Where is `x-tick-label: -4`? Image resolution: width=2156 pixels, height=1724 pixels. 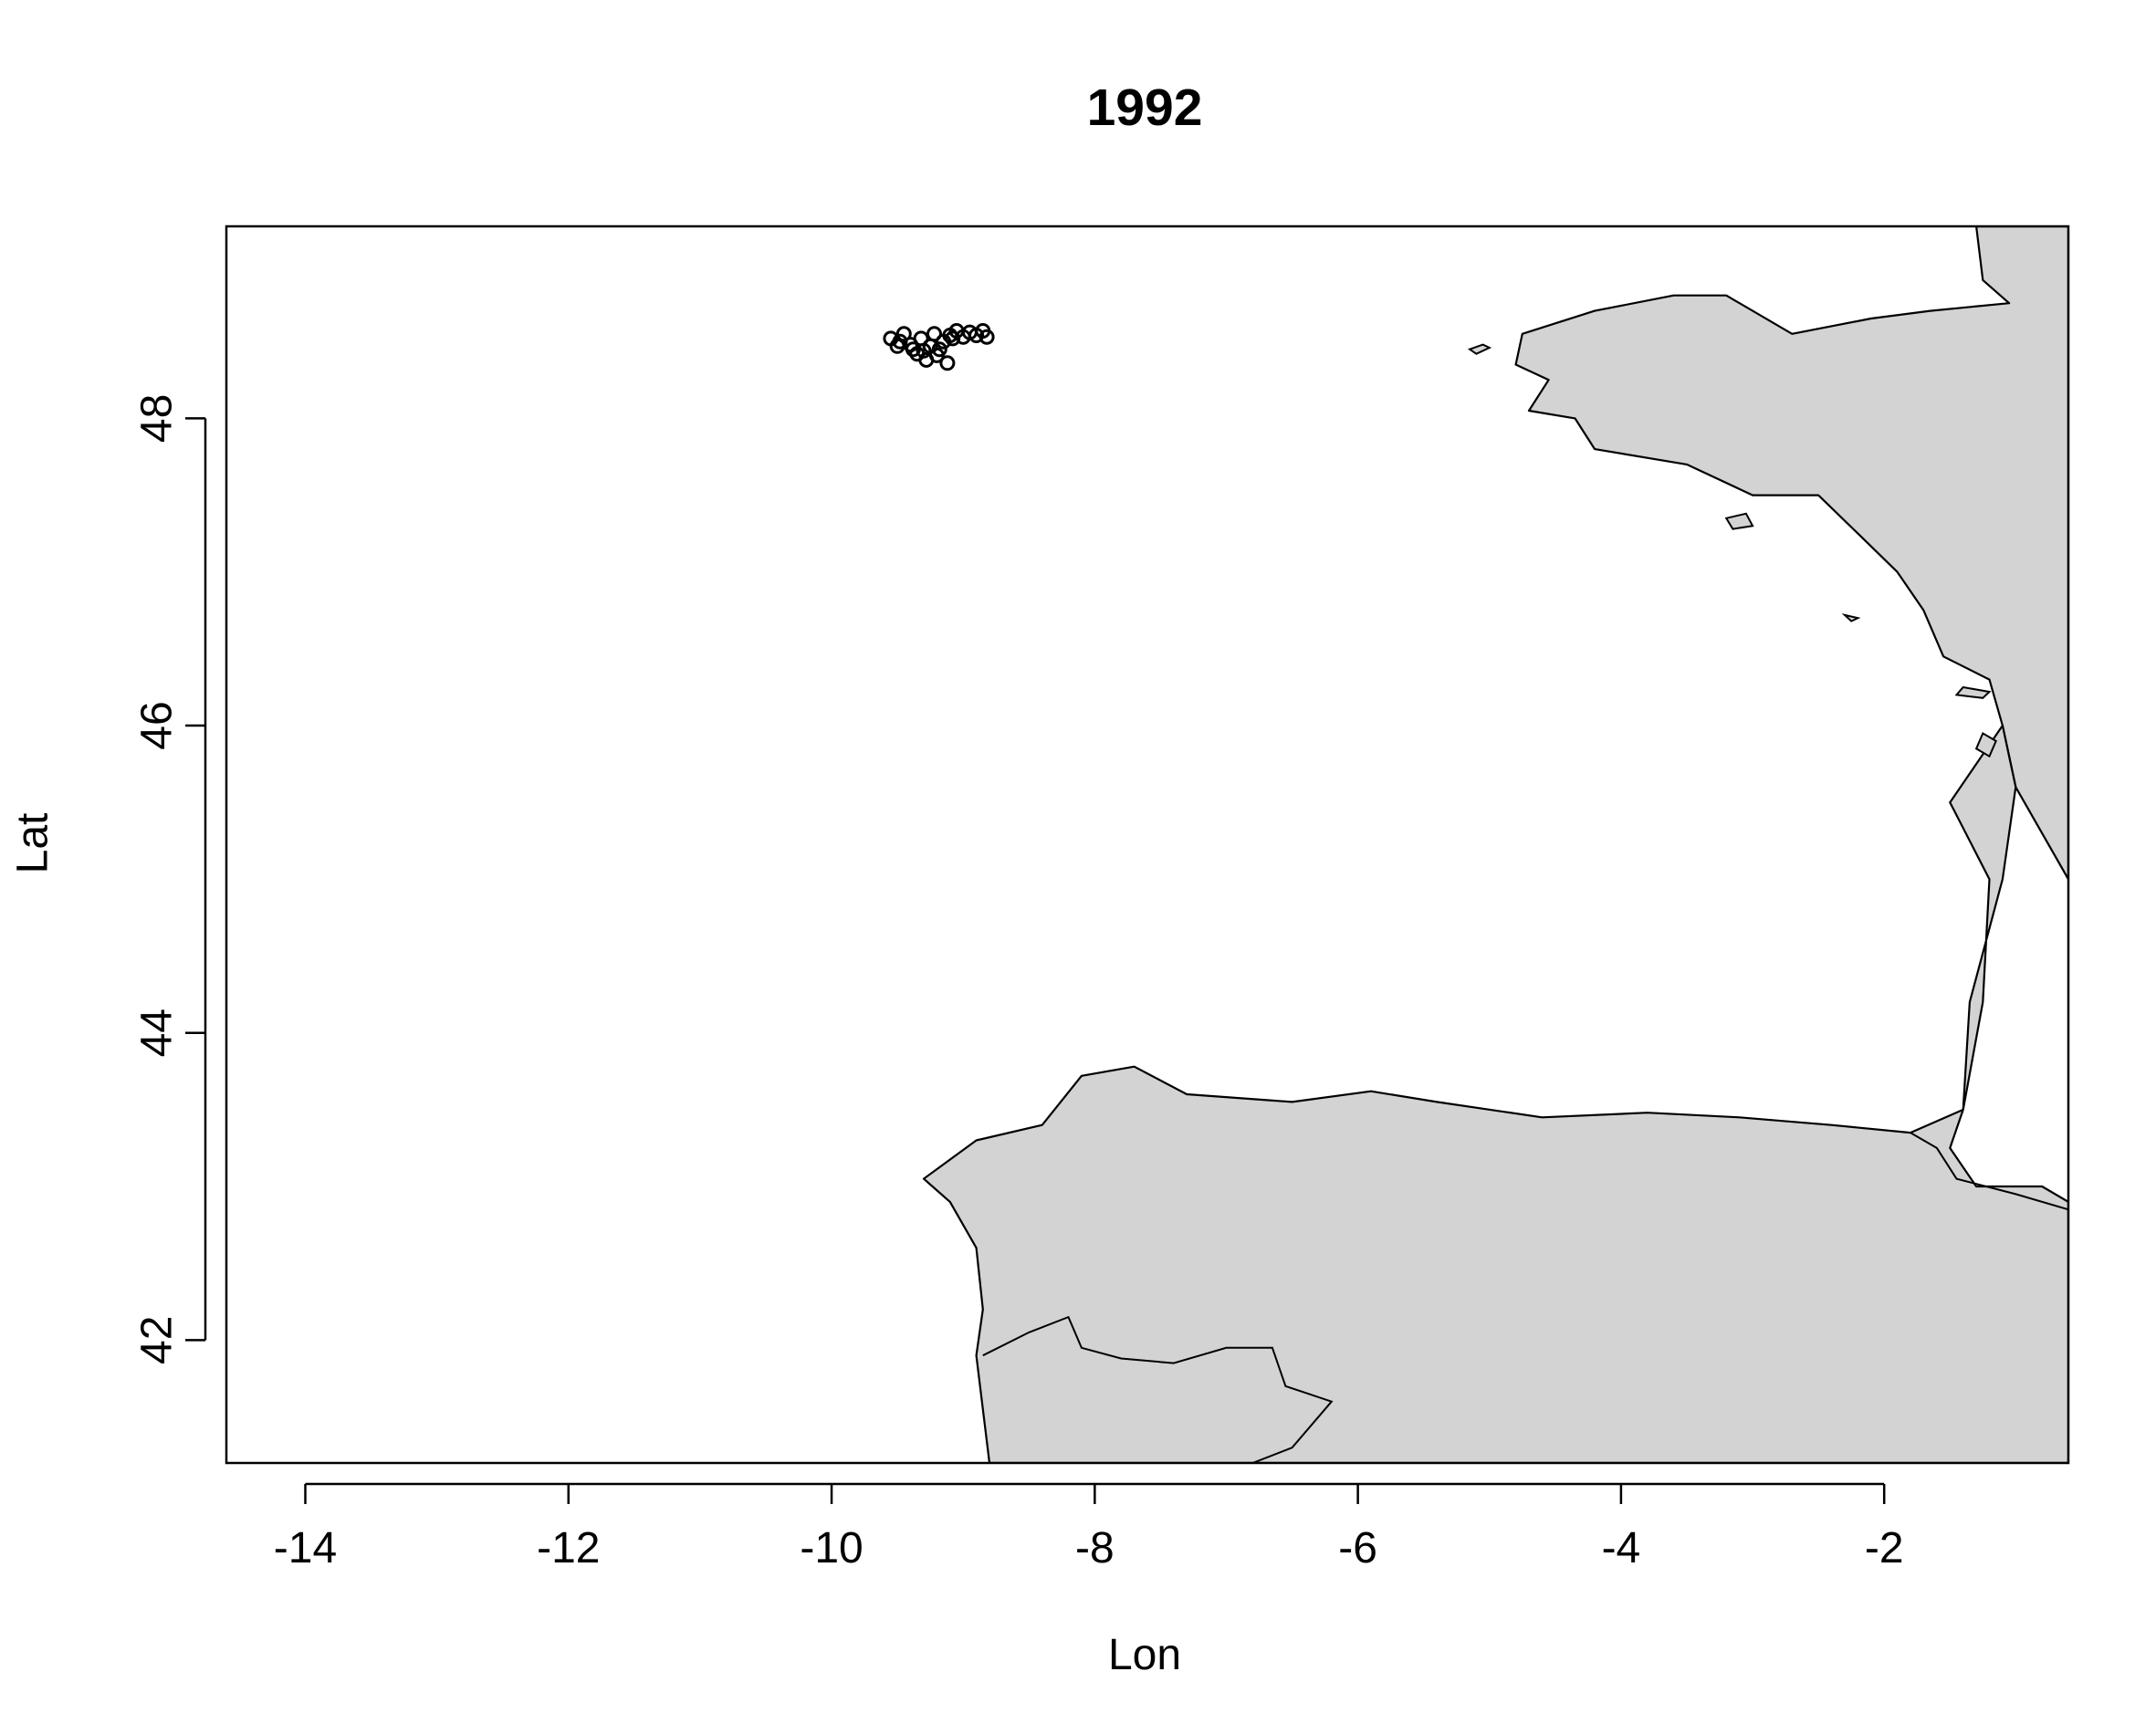
x-tick-label: -4 is located at coordinates (1622, 1548).